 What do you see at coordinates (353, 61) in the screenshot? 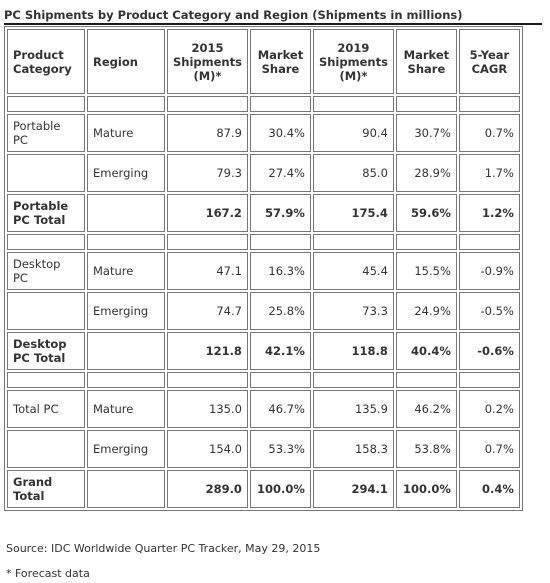
I see `header-2019-shipments: 2019 Shipments (M)*` at bounding box center [353, 61].